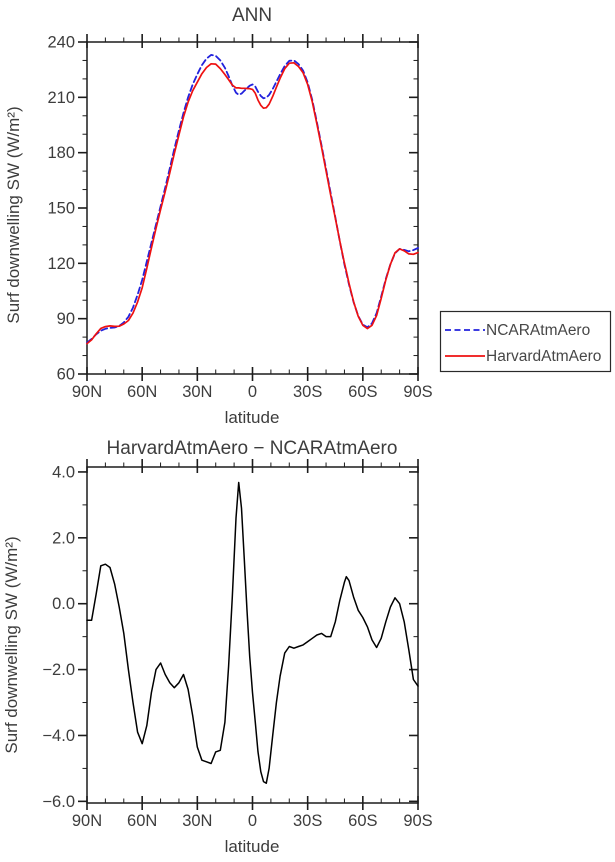 Image resolution: width=615 pixels, height=862 pixels. I want to click on y-tick-label: 2.0, so click(63, 538).